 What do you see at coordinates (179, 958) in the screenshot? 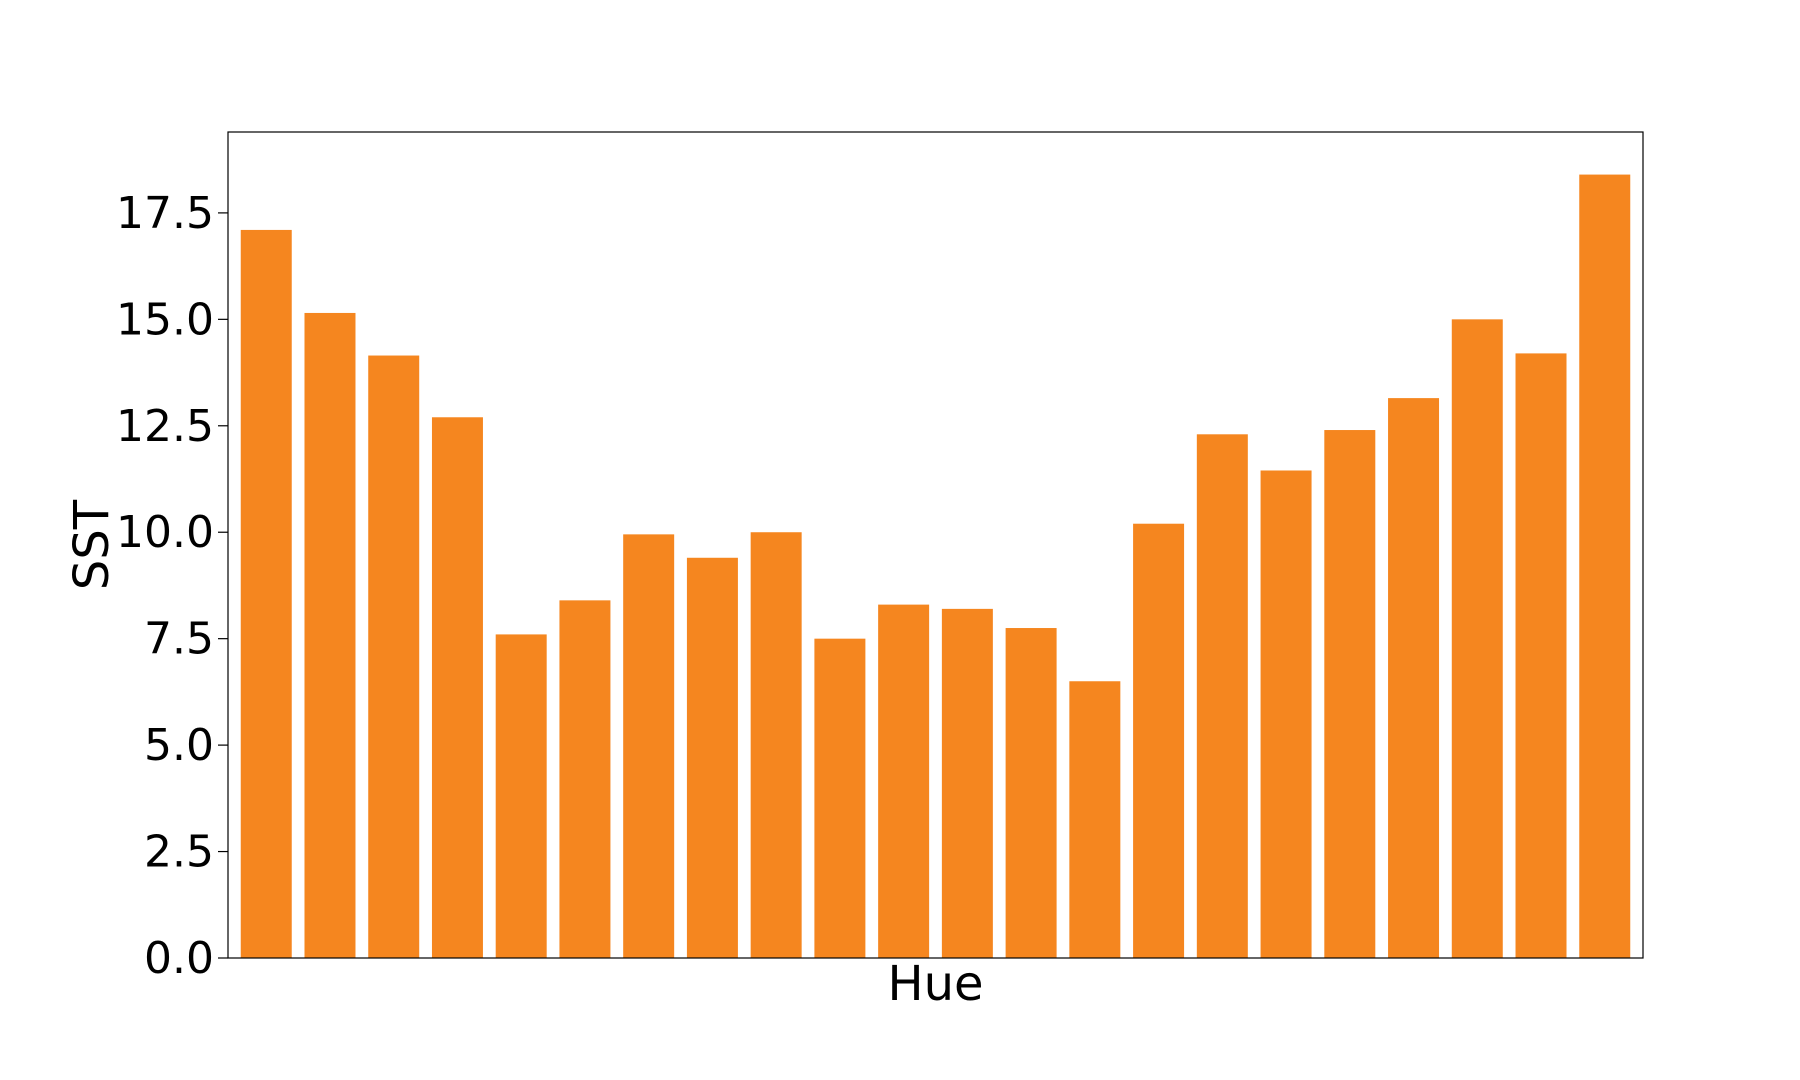
I see `y-tick-label: 0.0` at bounding box center [179, 958].